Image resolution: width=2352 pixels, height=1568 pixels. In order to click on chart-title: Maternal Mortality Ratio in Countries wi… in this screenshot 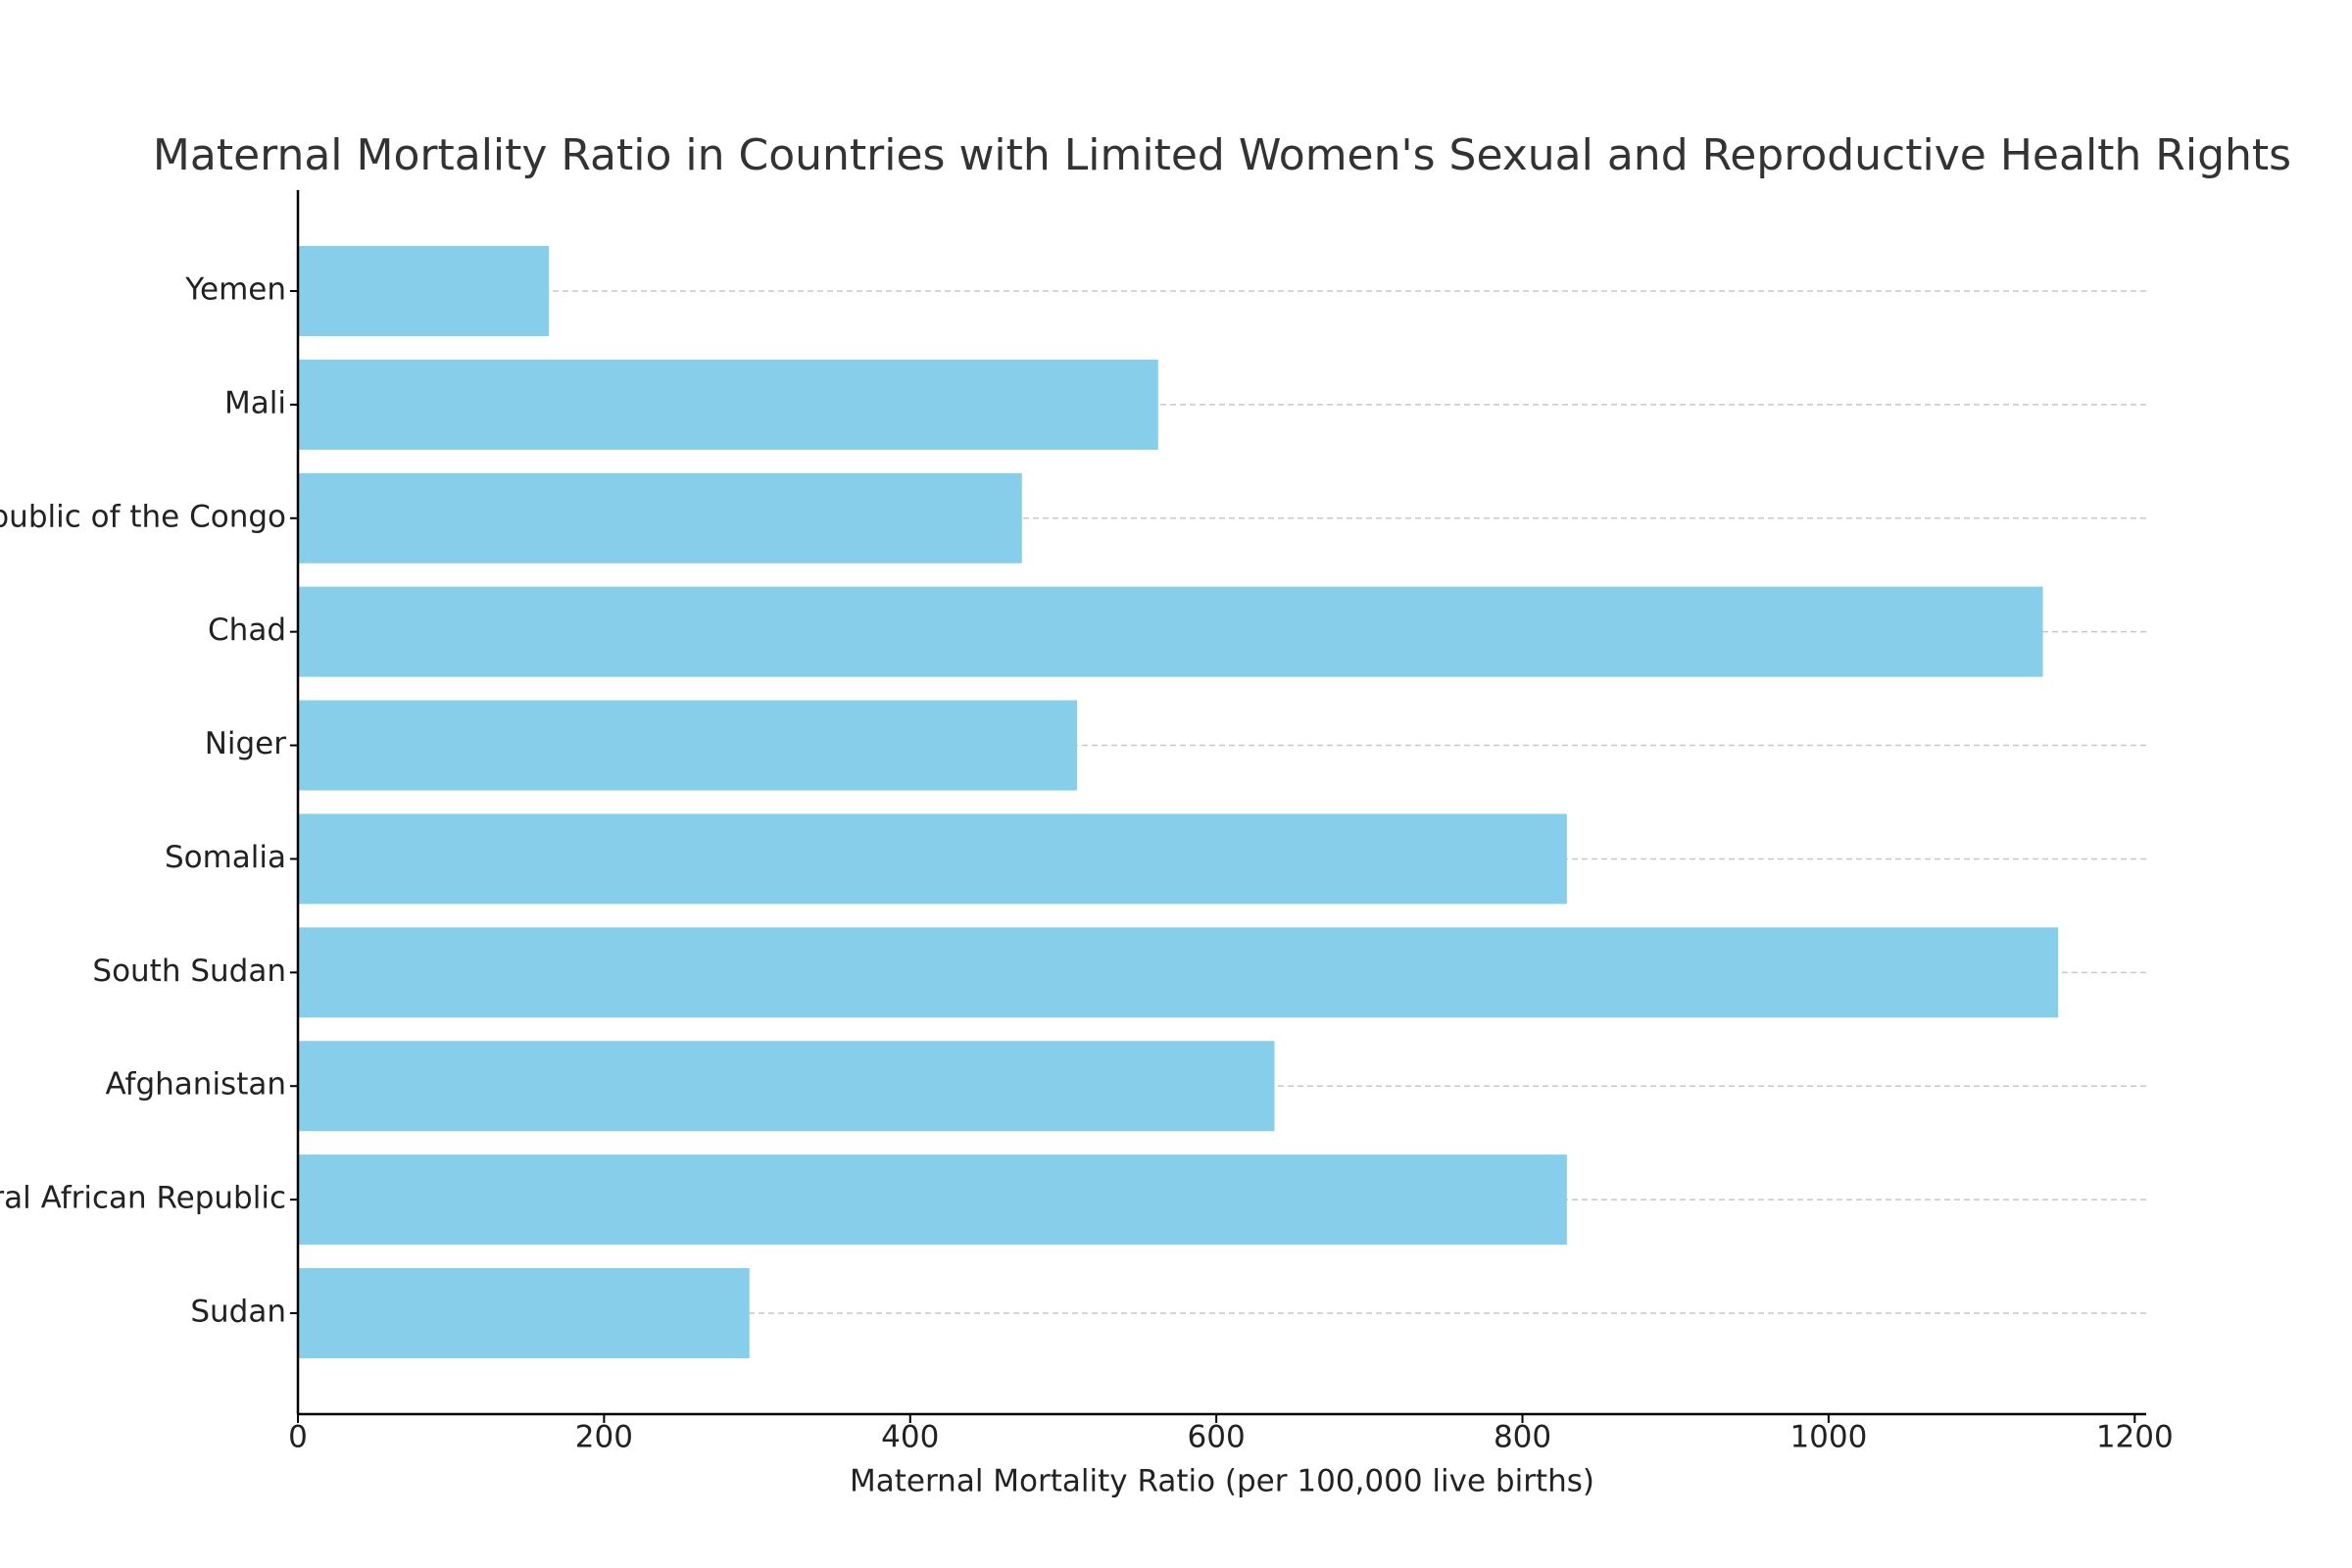, I will do `click(1222, 155)`.